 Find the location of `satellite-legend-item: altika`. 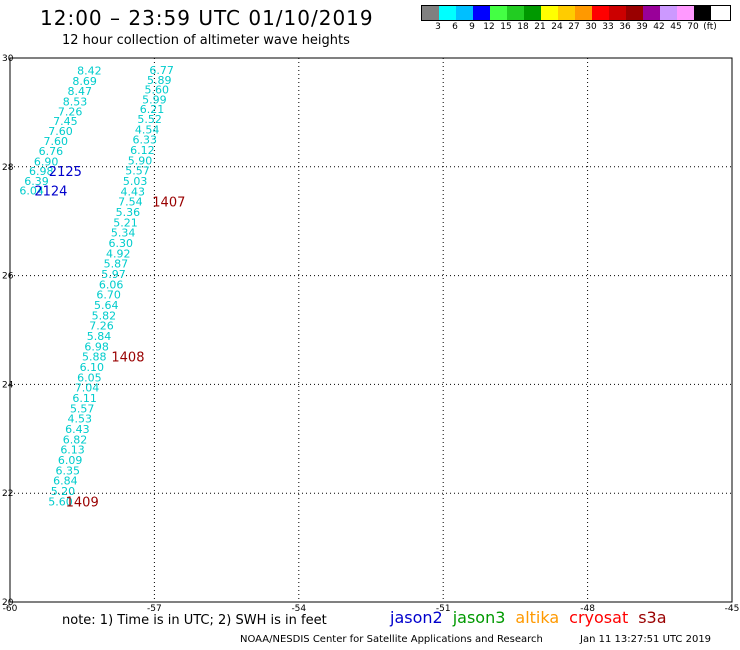

satellite-legend-item: altika is located at coordinates (537, 617).